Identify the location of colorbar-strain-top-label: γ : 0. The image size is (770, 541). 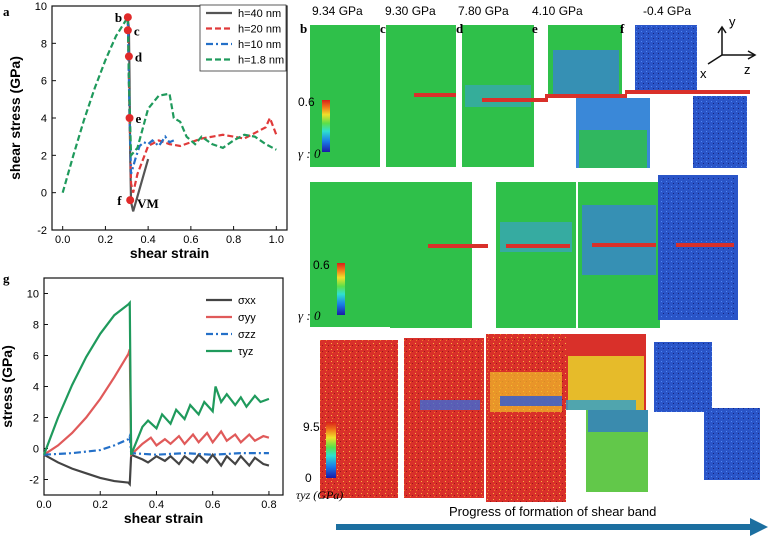
(309, 153).